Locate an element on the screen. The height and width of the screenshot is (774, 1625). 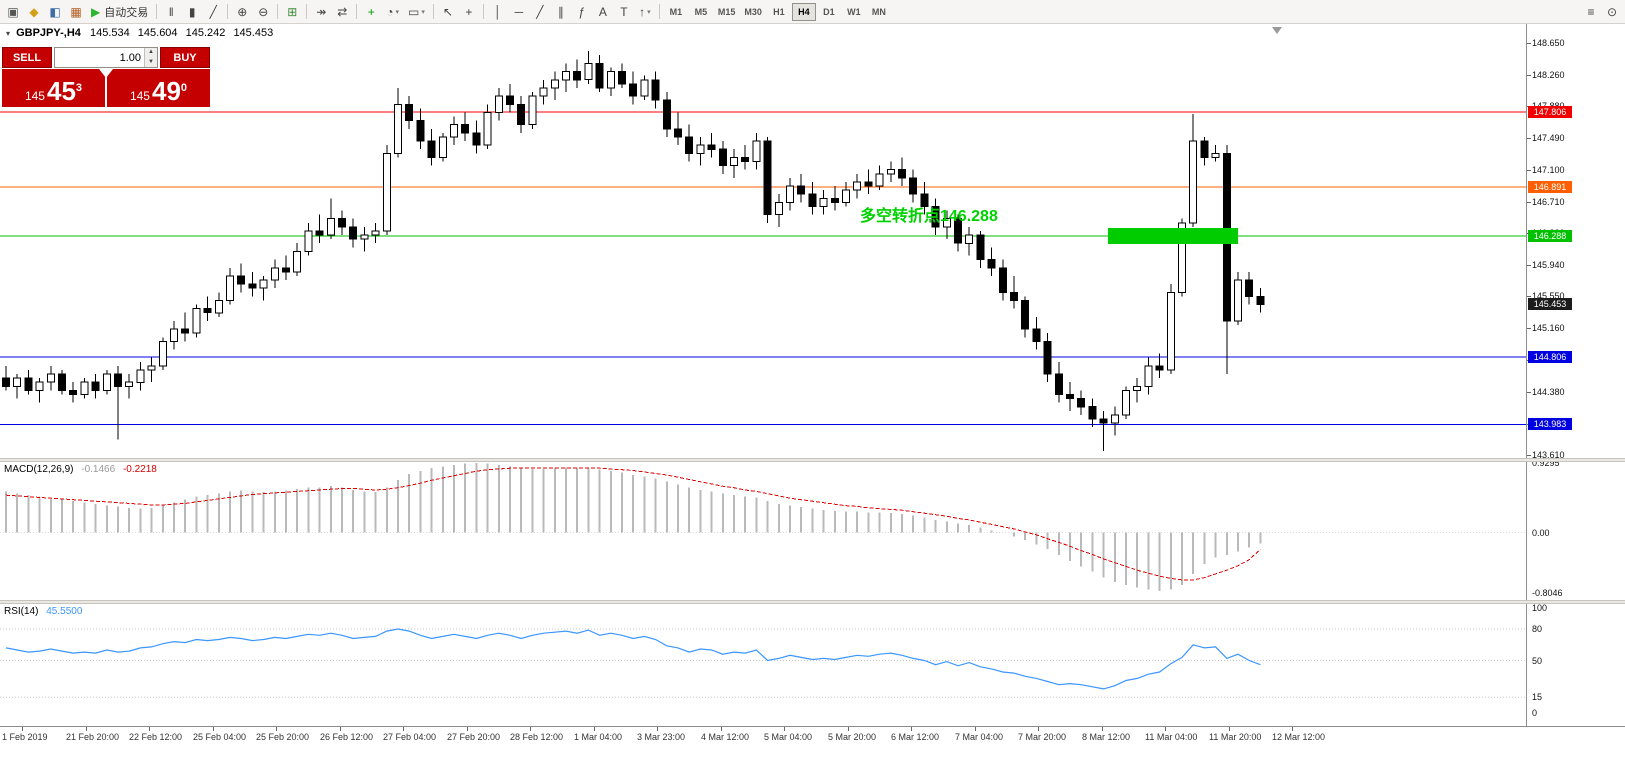
new-order-button: ◆ is located at coordinates (34, 11).